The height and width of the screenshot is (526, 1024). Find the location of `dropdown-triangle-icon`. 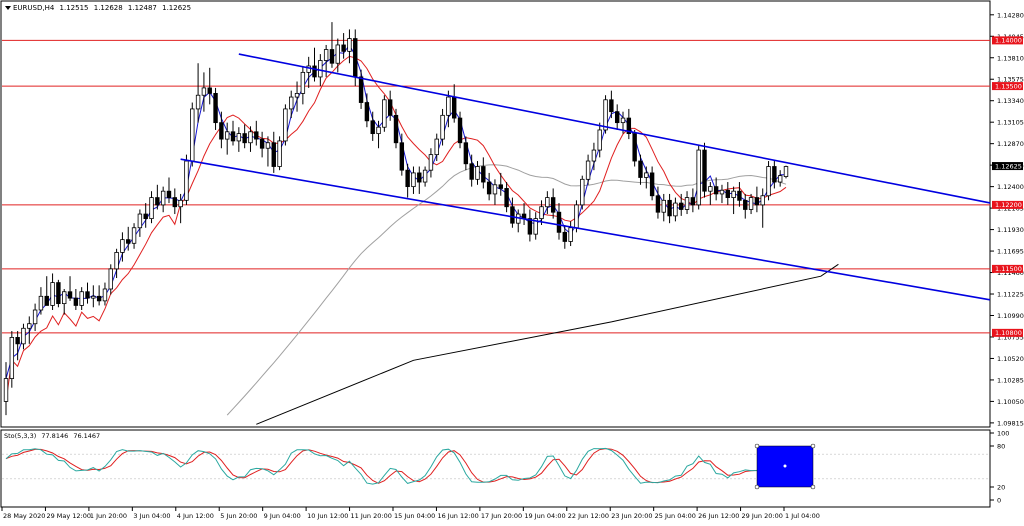

dropdown-triangle-icon is located at coordinates (8, 8).